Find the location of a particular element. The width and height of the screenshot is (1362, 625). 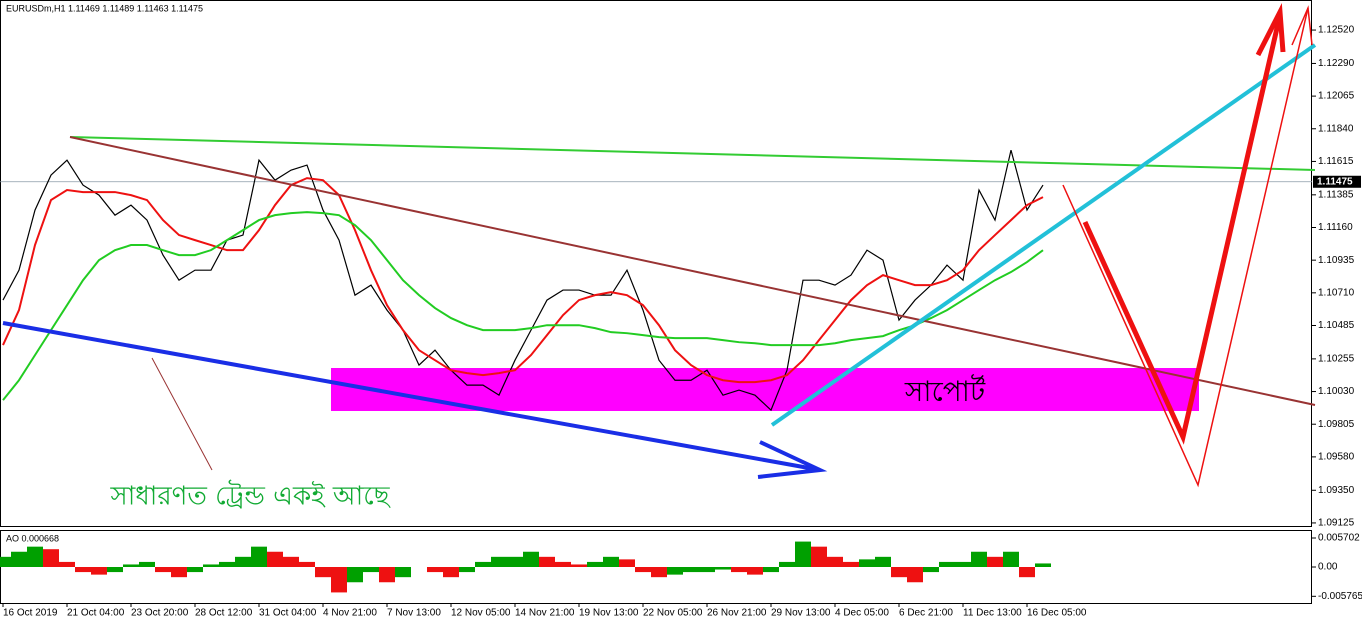

y-tick-label: 1.09350 is located at coordinates (1336, 490).